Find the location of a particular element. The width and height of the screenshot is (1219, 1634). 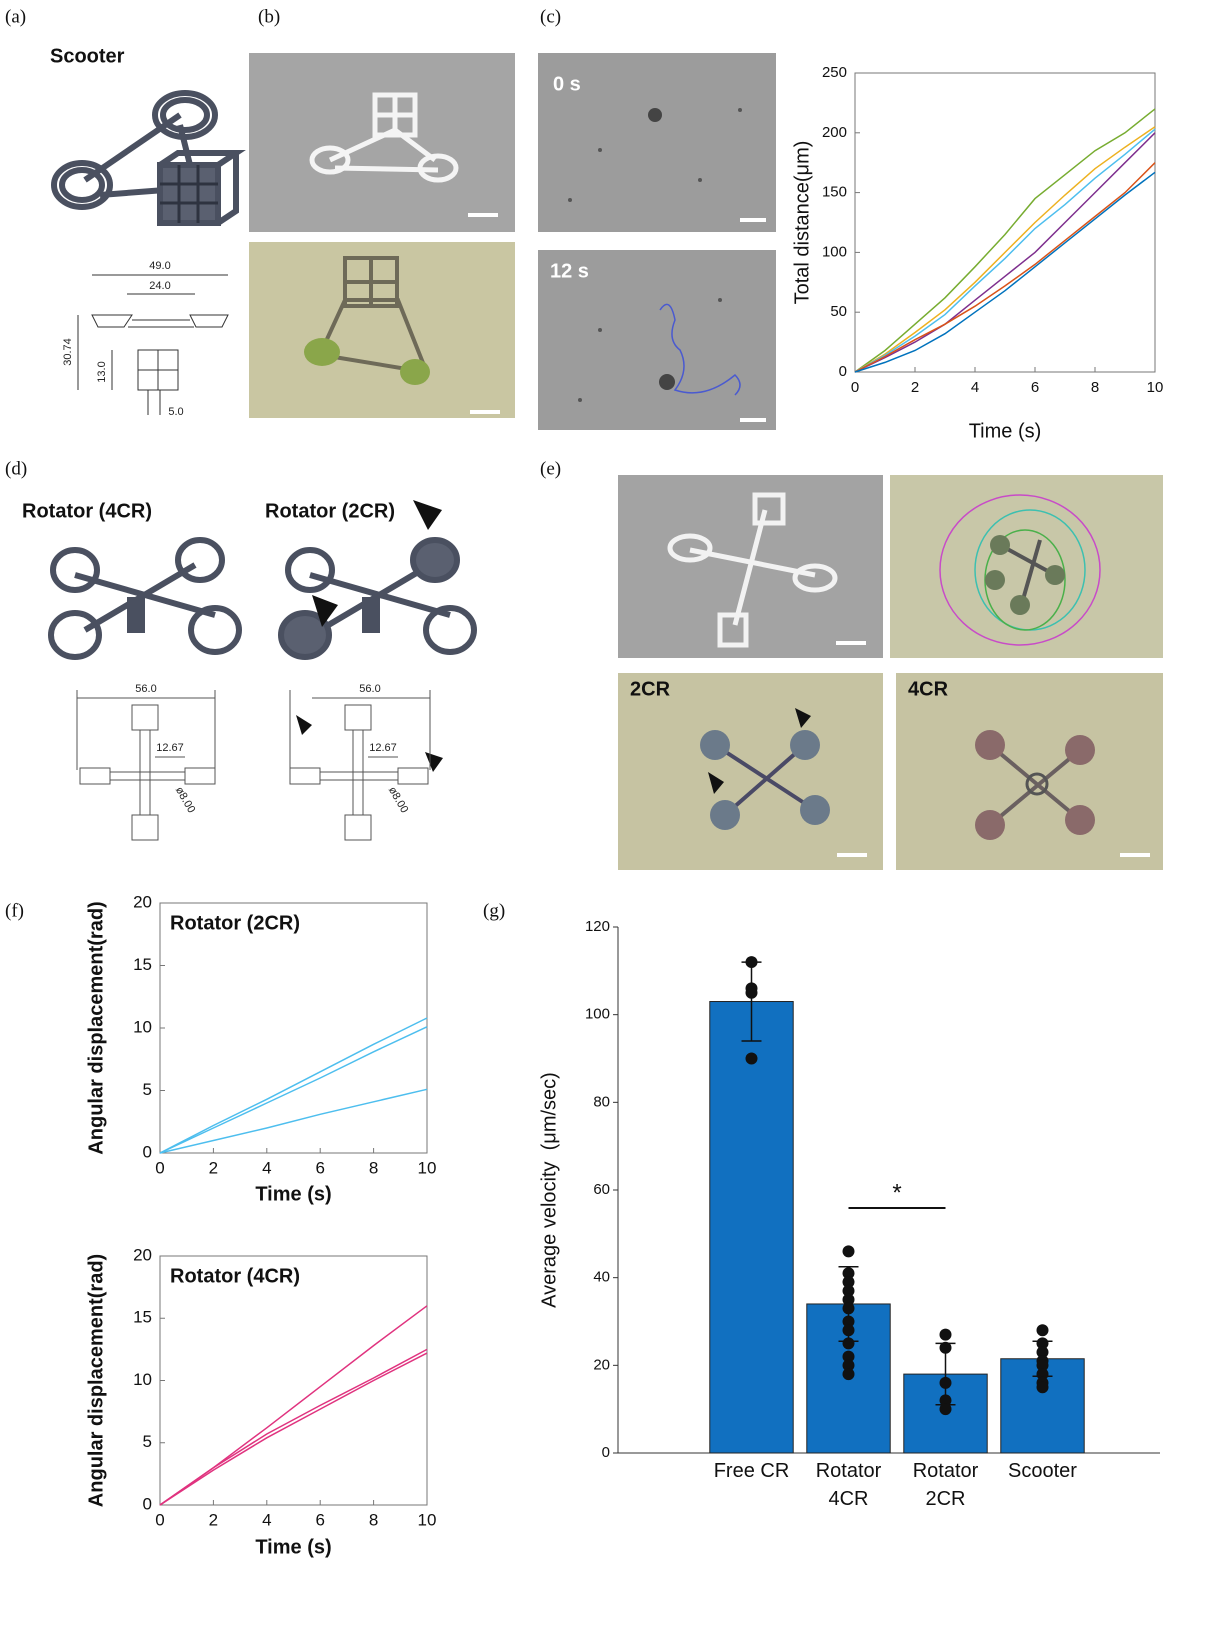

dimension-label: 12.67 is located at coordinates (383, 748).